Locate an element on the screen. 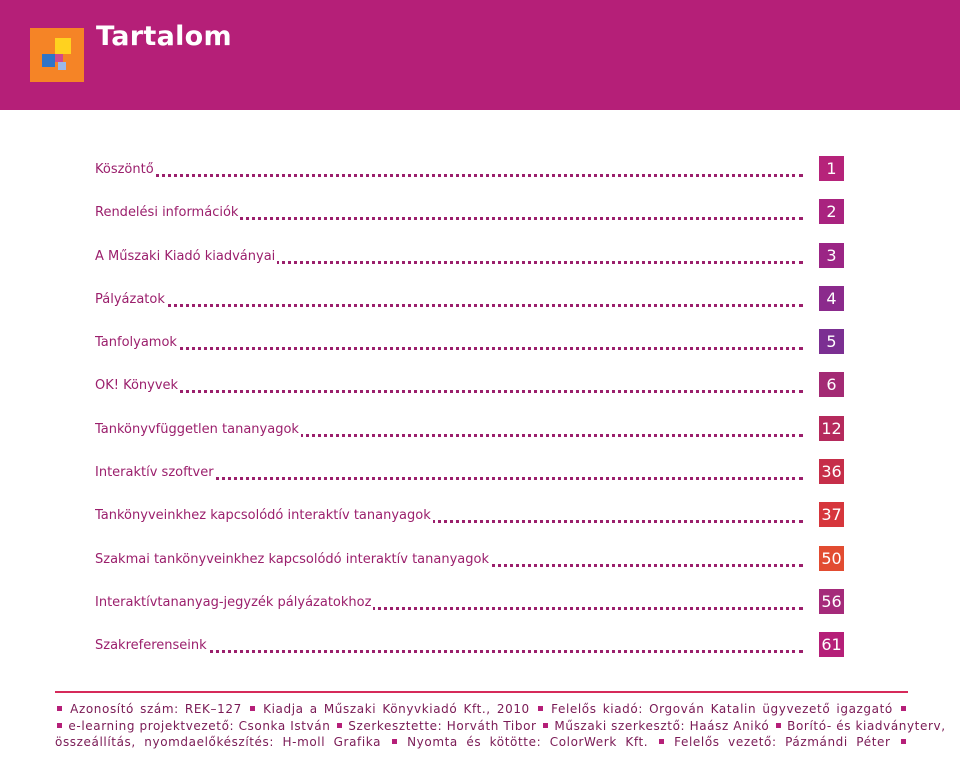 The width and height of the screenshot is (960, 764). toc-row: Pályázatok 4 is located at coordinates (470, 307).